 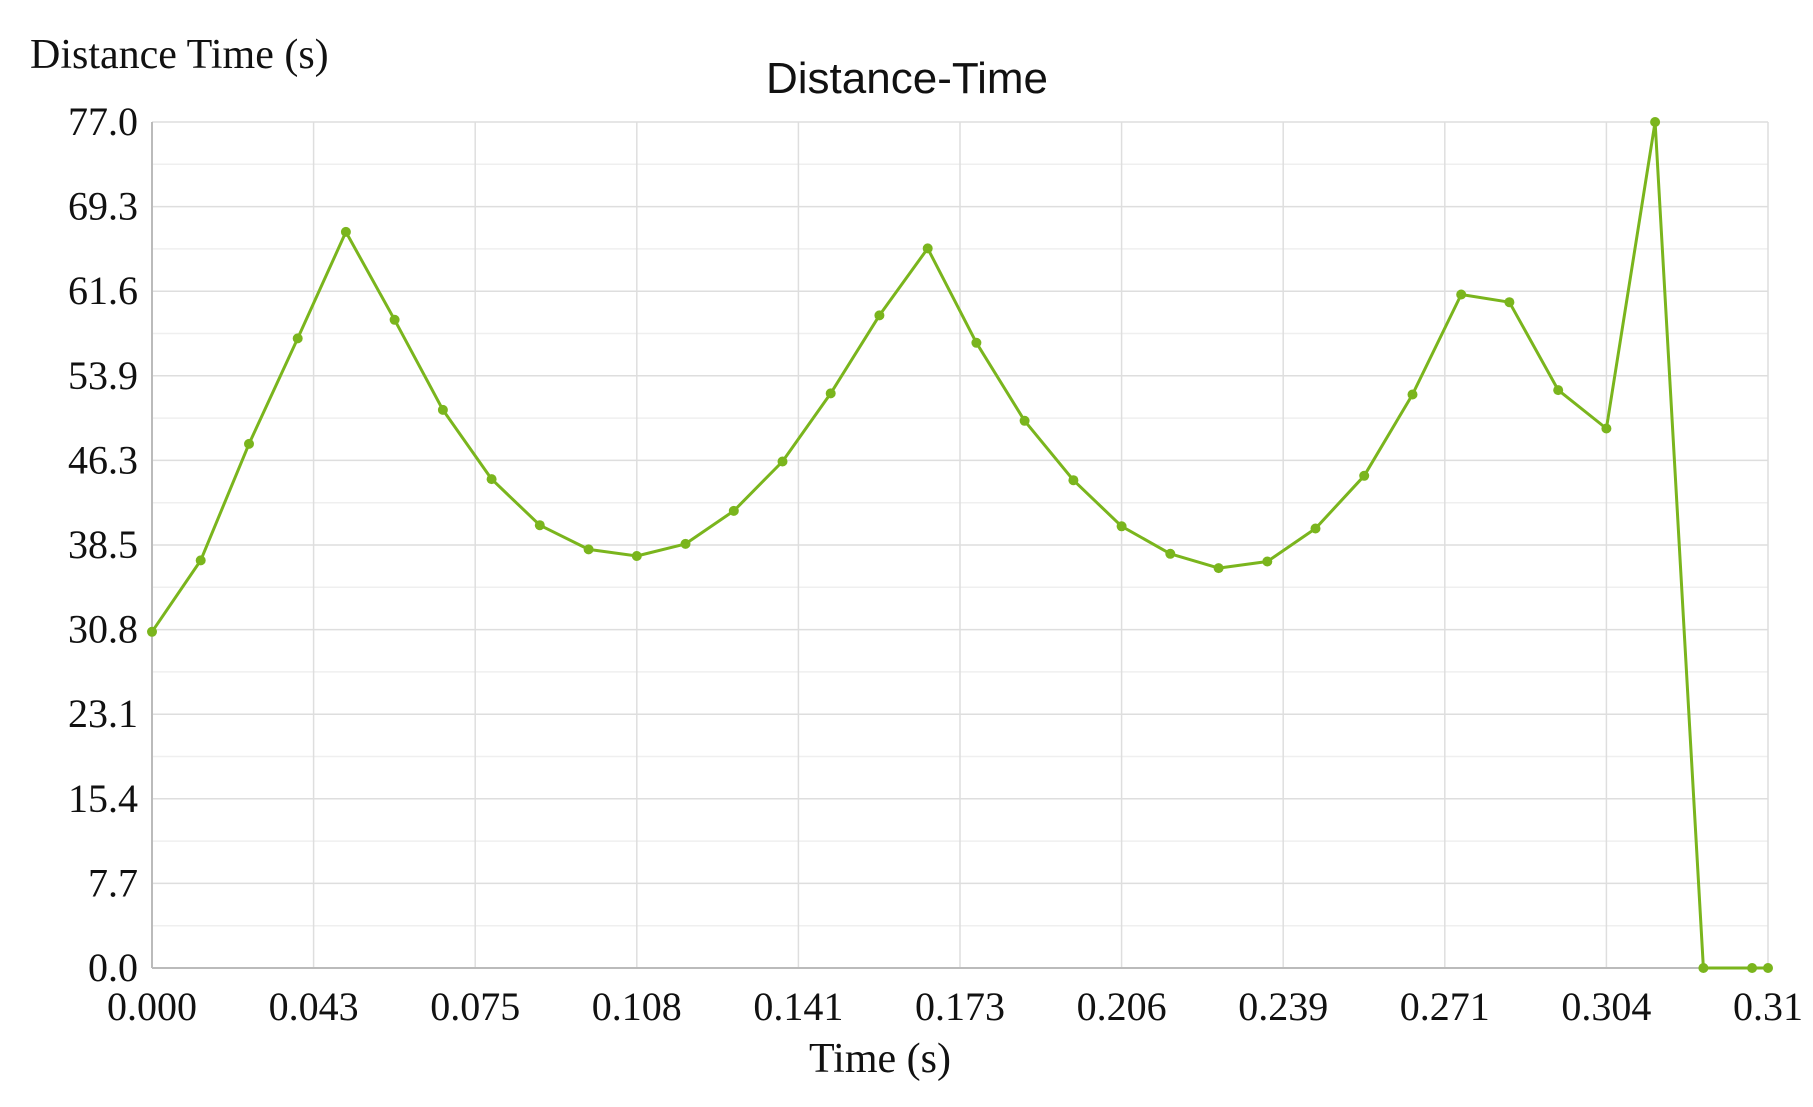 What do you see at coordinates (1606, 1006) in the screenshot?
I see `x-tick-label: 0.304` at bounding box center [1606, 1006].